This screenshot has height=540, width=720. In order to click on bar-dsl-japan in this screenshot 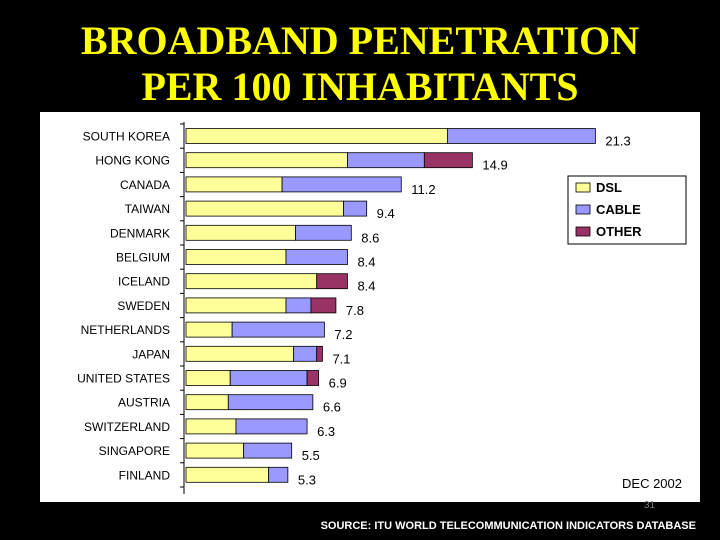, I will do `click(240, 353)`.